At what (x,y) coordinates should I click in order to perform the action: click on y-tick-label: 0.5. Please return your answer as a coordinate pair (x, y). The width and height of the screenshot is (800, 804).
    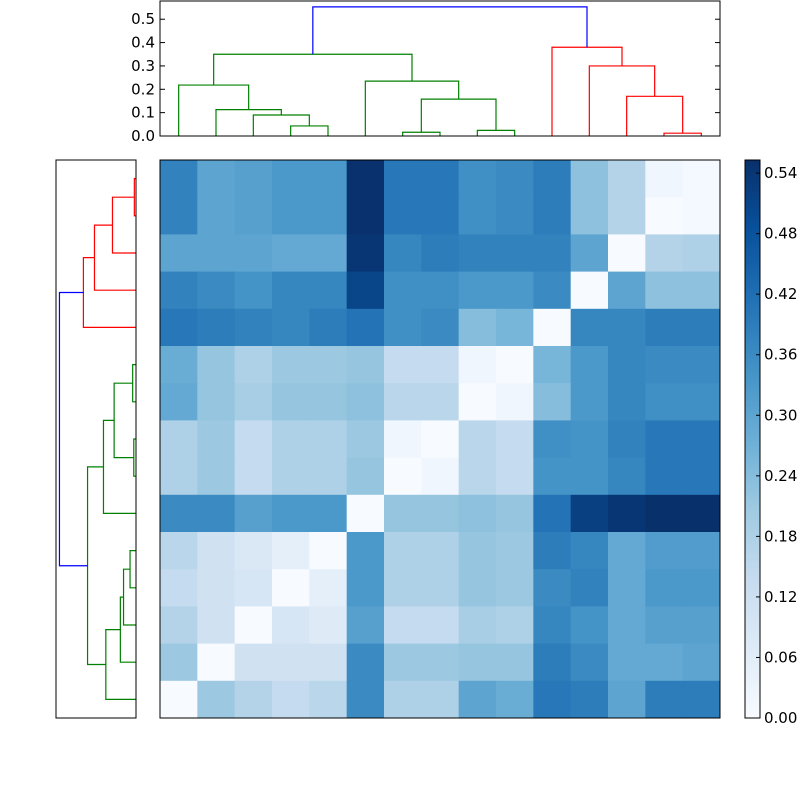
    Looking at the image, I should click on (143, 19).